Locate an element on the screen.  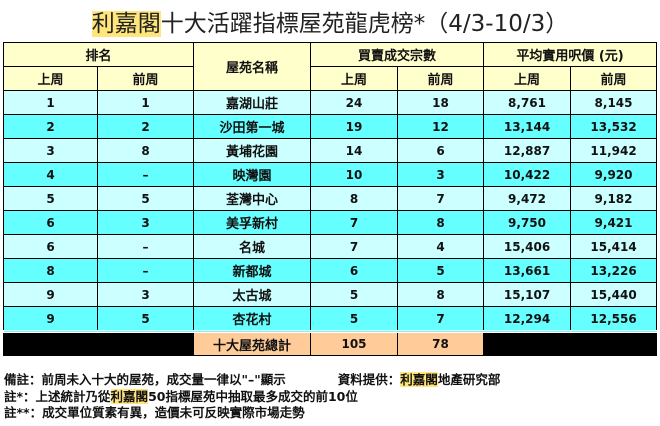
cell-price-last: 15,107 is located at coordinates (527, 294).